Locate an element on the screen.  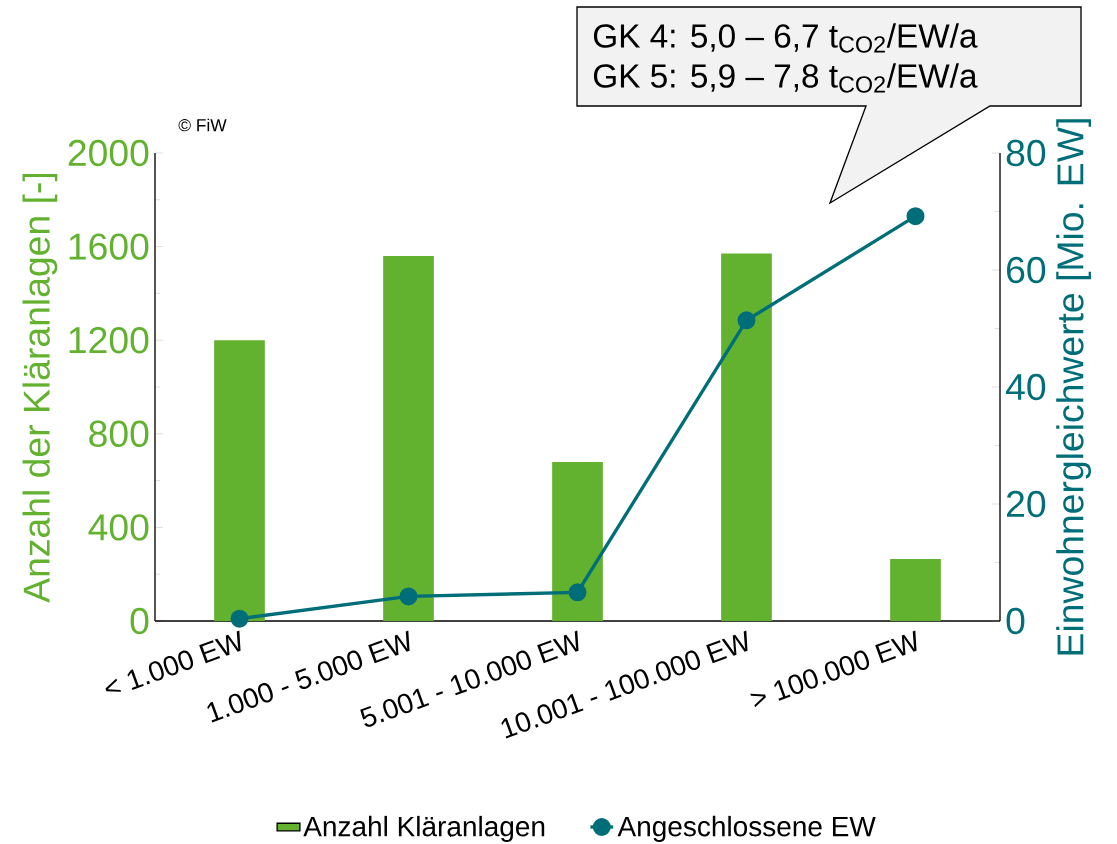
y2-tick-label: 0 is located at coordinates (1015, 621).